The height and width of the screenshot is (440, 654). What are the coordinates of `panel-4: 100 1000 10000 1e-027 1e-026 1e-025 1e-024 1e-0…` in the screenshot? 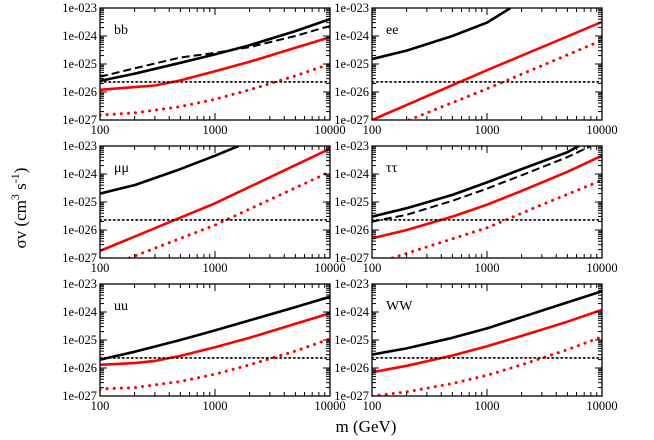 It's located at (203, 345).